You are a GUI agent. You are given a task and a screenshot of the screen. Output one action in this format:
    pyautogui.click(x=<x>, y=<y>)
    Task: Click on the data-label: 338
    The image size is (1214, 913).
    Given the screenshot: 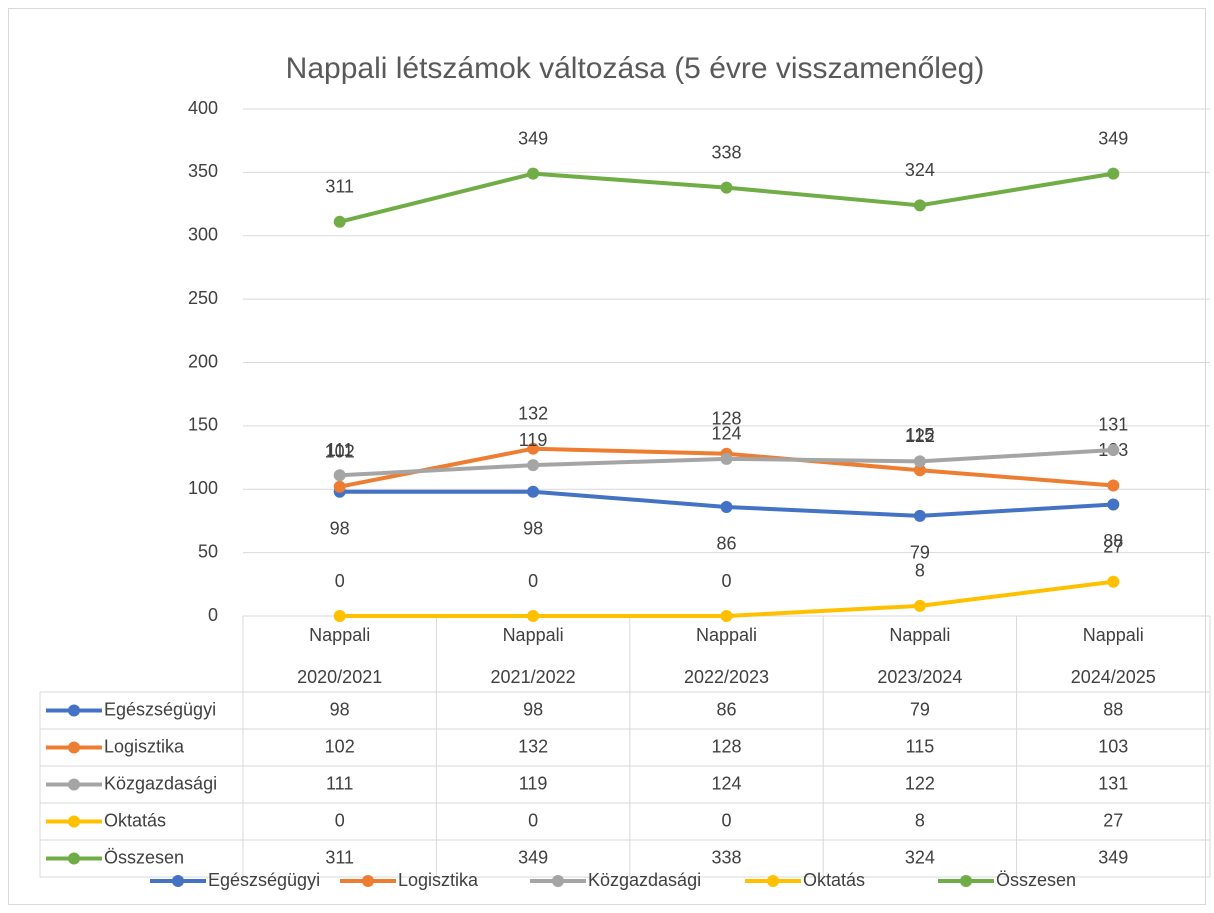 What is the action you would take?
    pyautogui.click(x=726, y=152)
    